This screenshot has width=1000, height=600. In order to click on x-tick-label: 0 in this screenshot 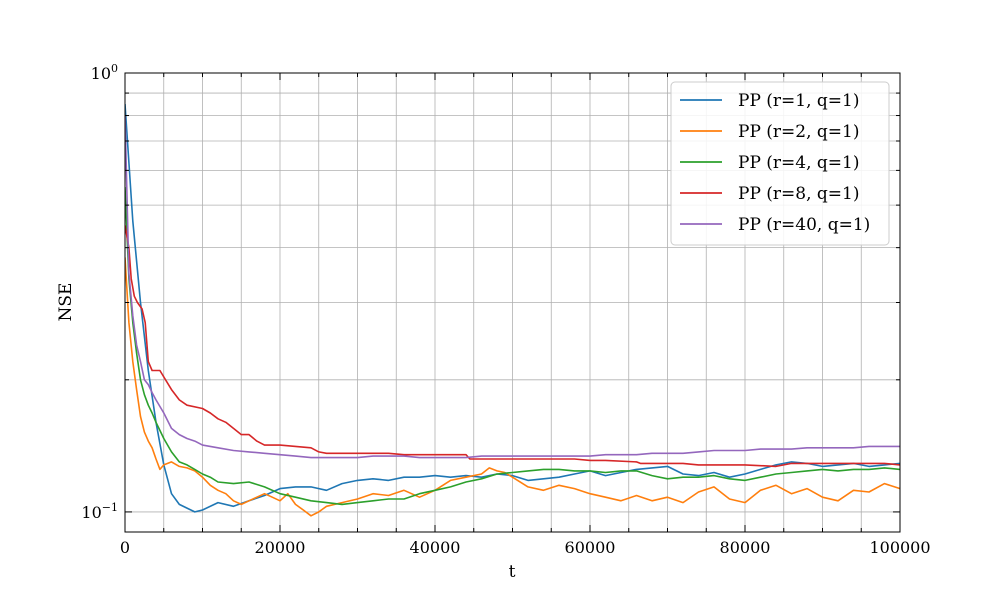, I will do `click(125, 547)`.